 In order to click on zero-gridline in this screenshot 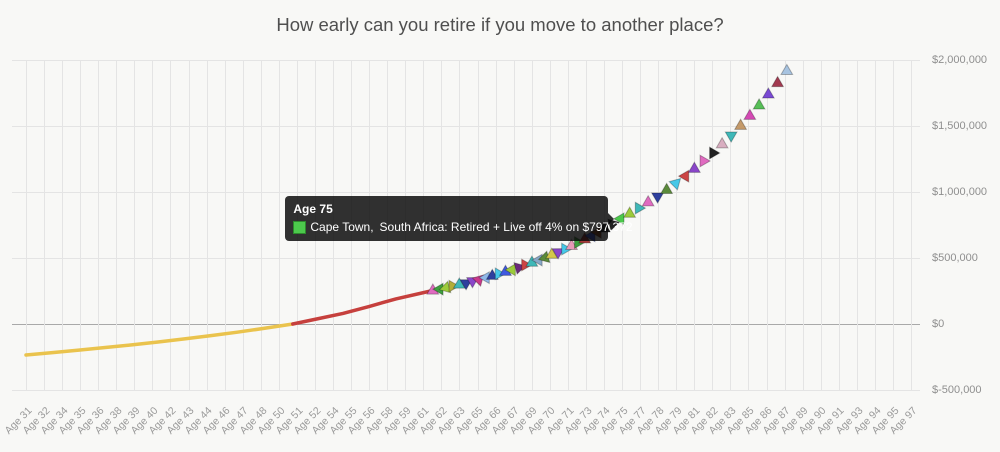, I will do `click(466, 324)`.